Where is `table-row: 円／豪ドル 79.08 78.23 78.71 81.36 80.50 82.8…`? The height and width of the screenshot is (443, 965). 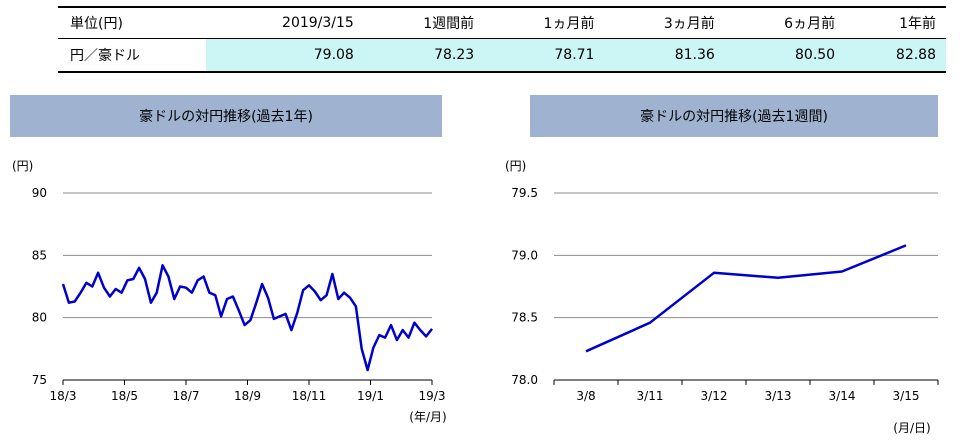 table-row: 円／豪ドル 79.08 78.23 78.71 81.36 80.50 82.8… is located at coordinates (502, 55).